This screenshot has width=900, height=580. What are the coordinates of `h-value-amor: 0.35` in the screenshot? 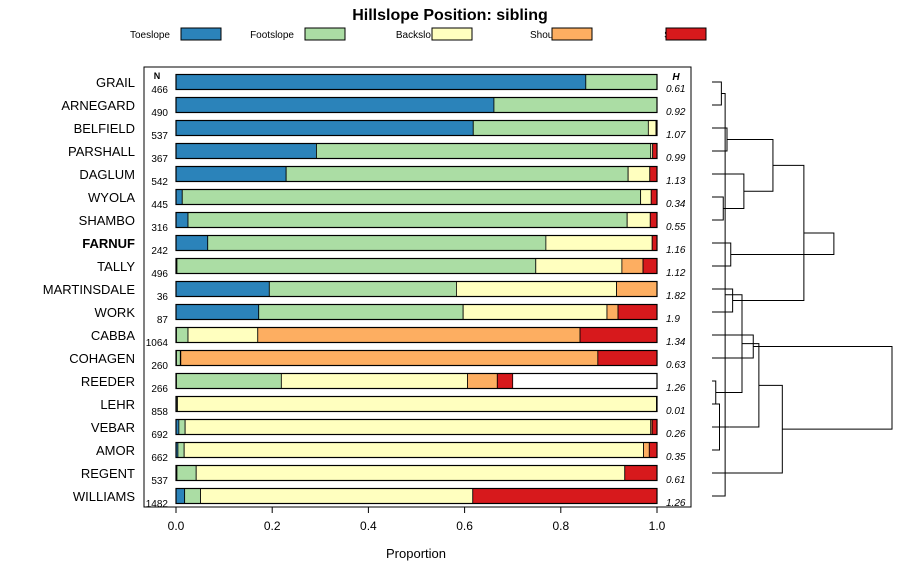 It's located at (676, 457).